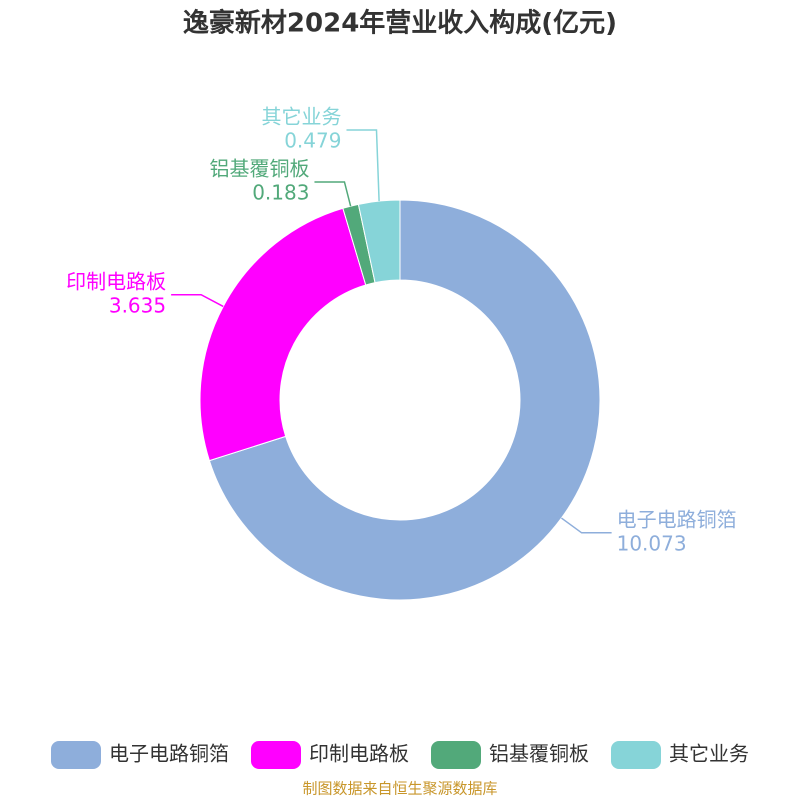  What do you see at coordinates (301, 116) in the screenshot?
I see `slice-label: 其它业务` at bounding box center [301, 116].